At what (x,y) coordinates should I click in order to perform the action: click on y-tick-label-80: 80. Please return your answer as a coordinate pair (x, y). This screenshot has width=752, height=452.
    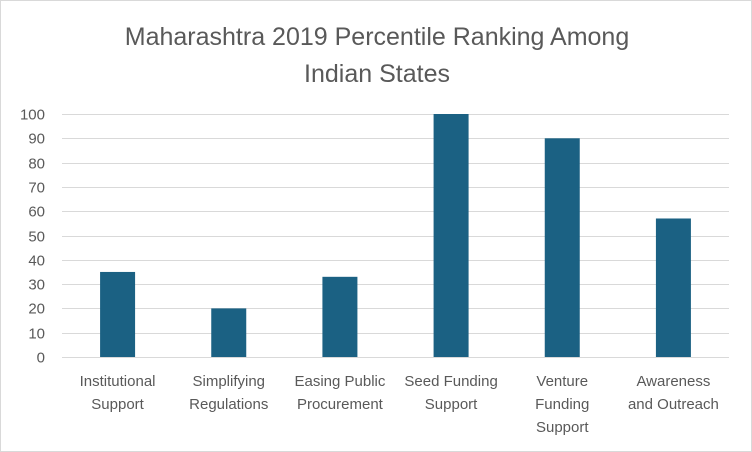
    Looking at the image, I should click on (36, 164).